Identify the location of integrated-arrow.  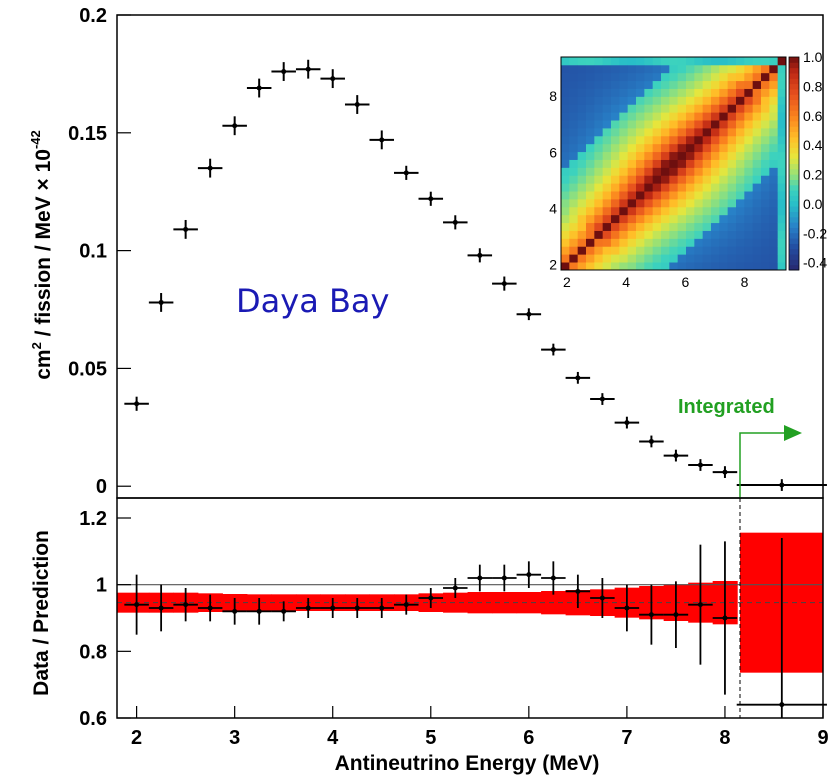
(770, 461).